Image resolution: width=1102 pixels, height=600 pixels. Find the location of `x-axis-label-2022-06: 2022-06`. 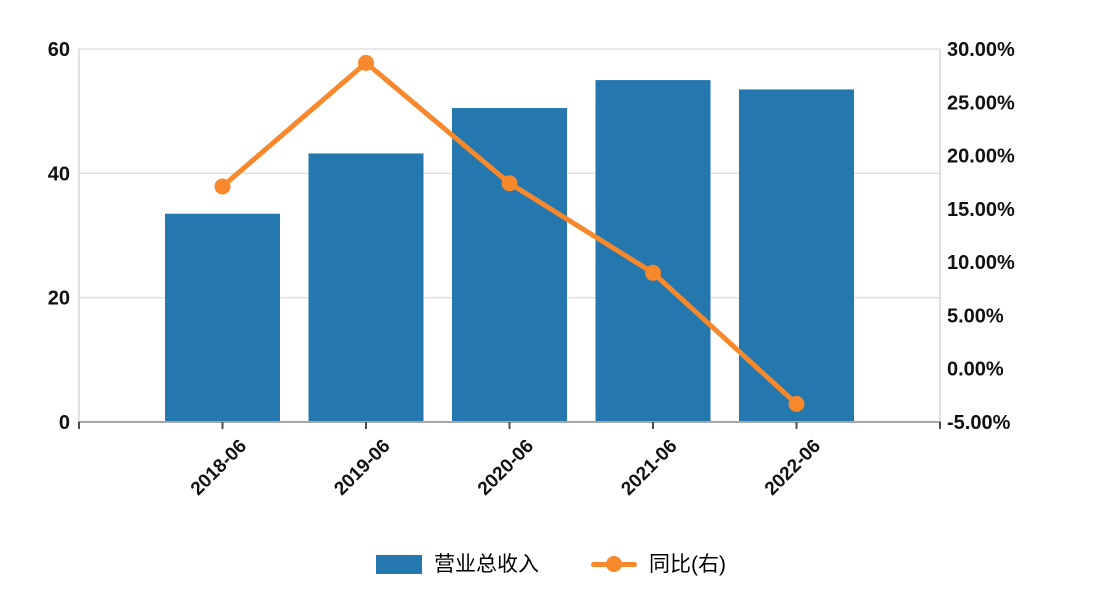

x-axis-label-2022-06: 2022-06 is located at coordinates (793, 468).